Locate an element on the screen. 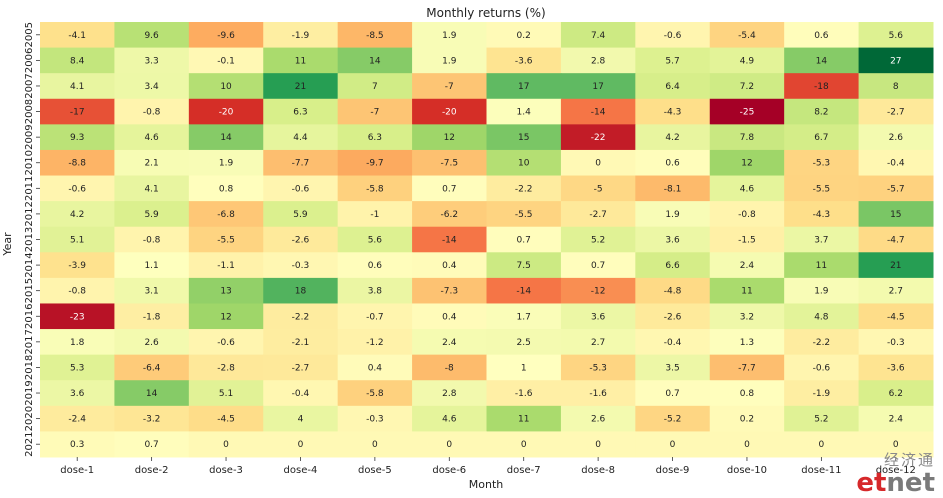 Image resolution: width=943 pixels, height=498 pixels. cell-value-label: 2.4 is located at coordinates (896, 420).